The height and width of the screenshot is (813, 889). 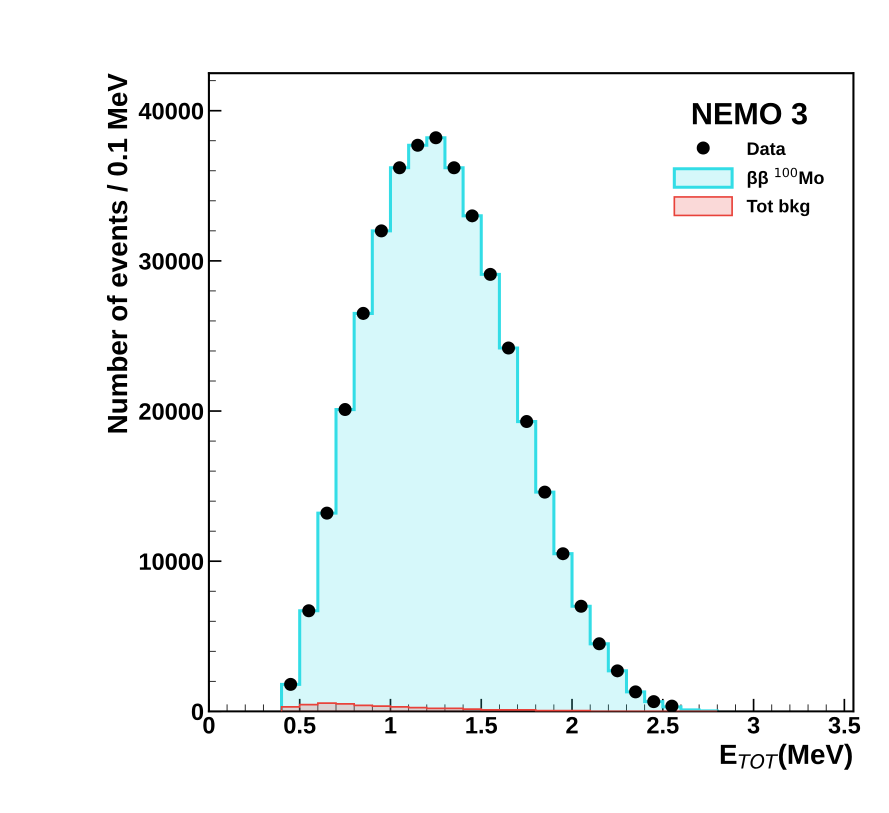 What do you see at coordinates (171, 111) in the screenshot?
I see `y-tick-label: 40000` at bounding box center [171, 111].